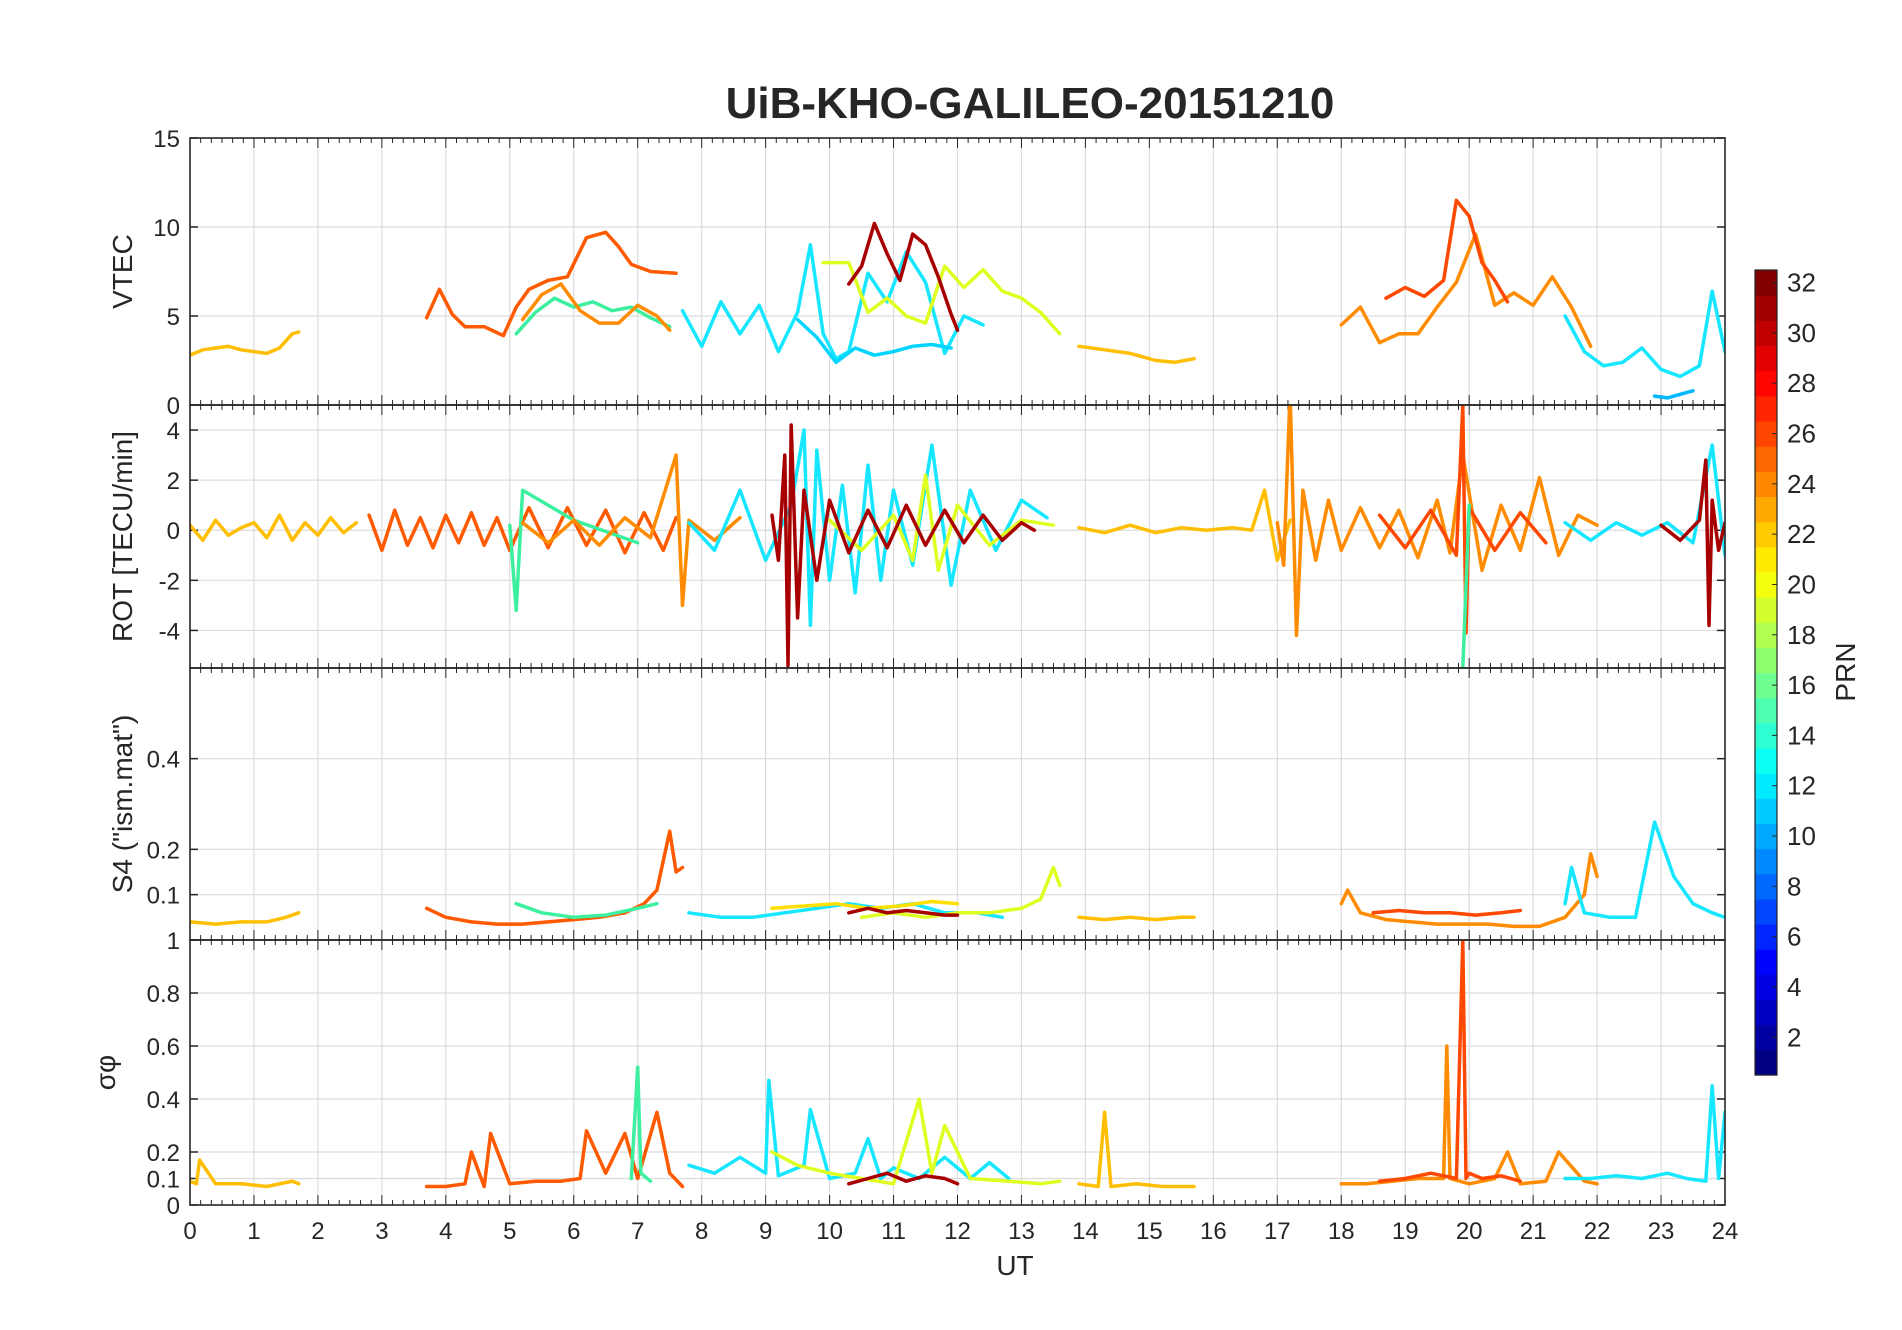  Describe the element at coordinates (173, 431) in the screenshot. I see `y-tick-label: 4` at that location.